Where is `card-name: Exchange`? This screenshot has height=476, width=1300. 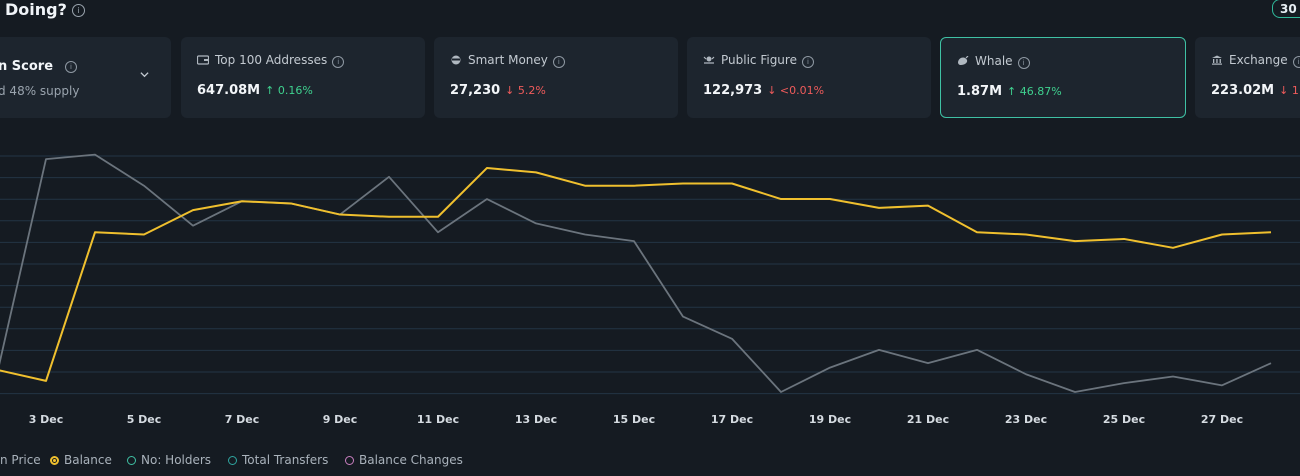 card-name: Exchange is located at coordinates (1258, 60).